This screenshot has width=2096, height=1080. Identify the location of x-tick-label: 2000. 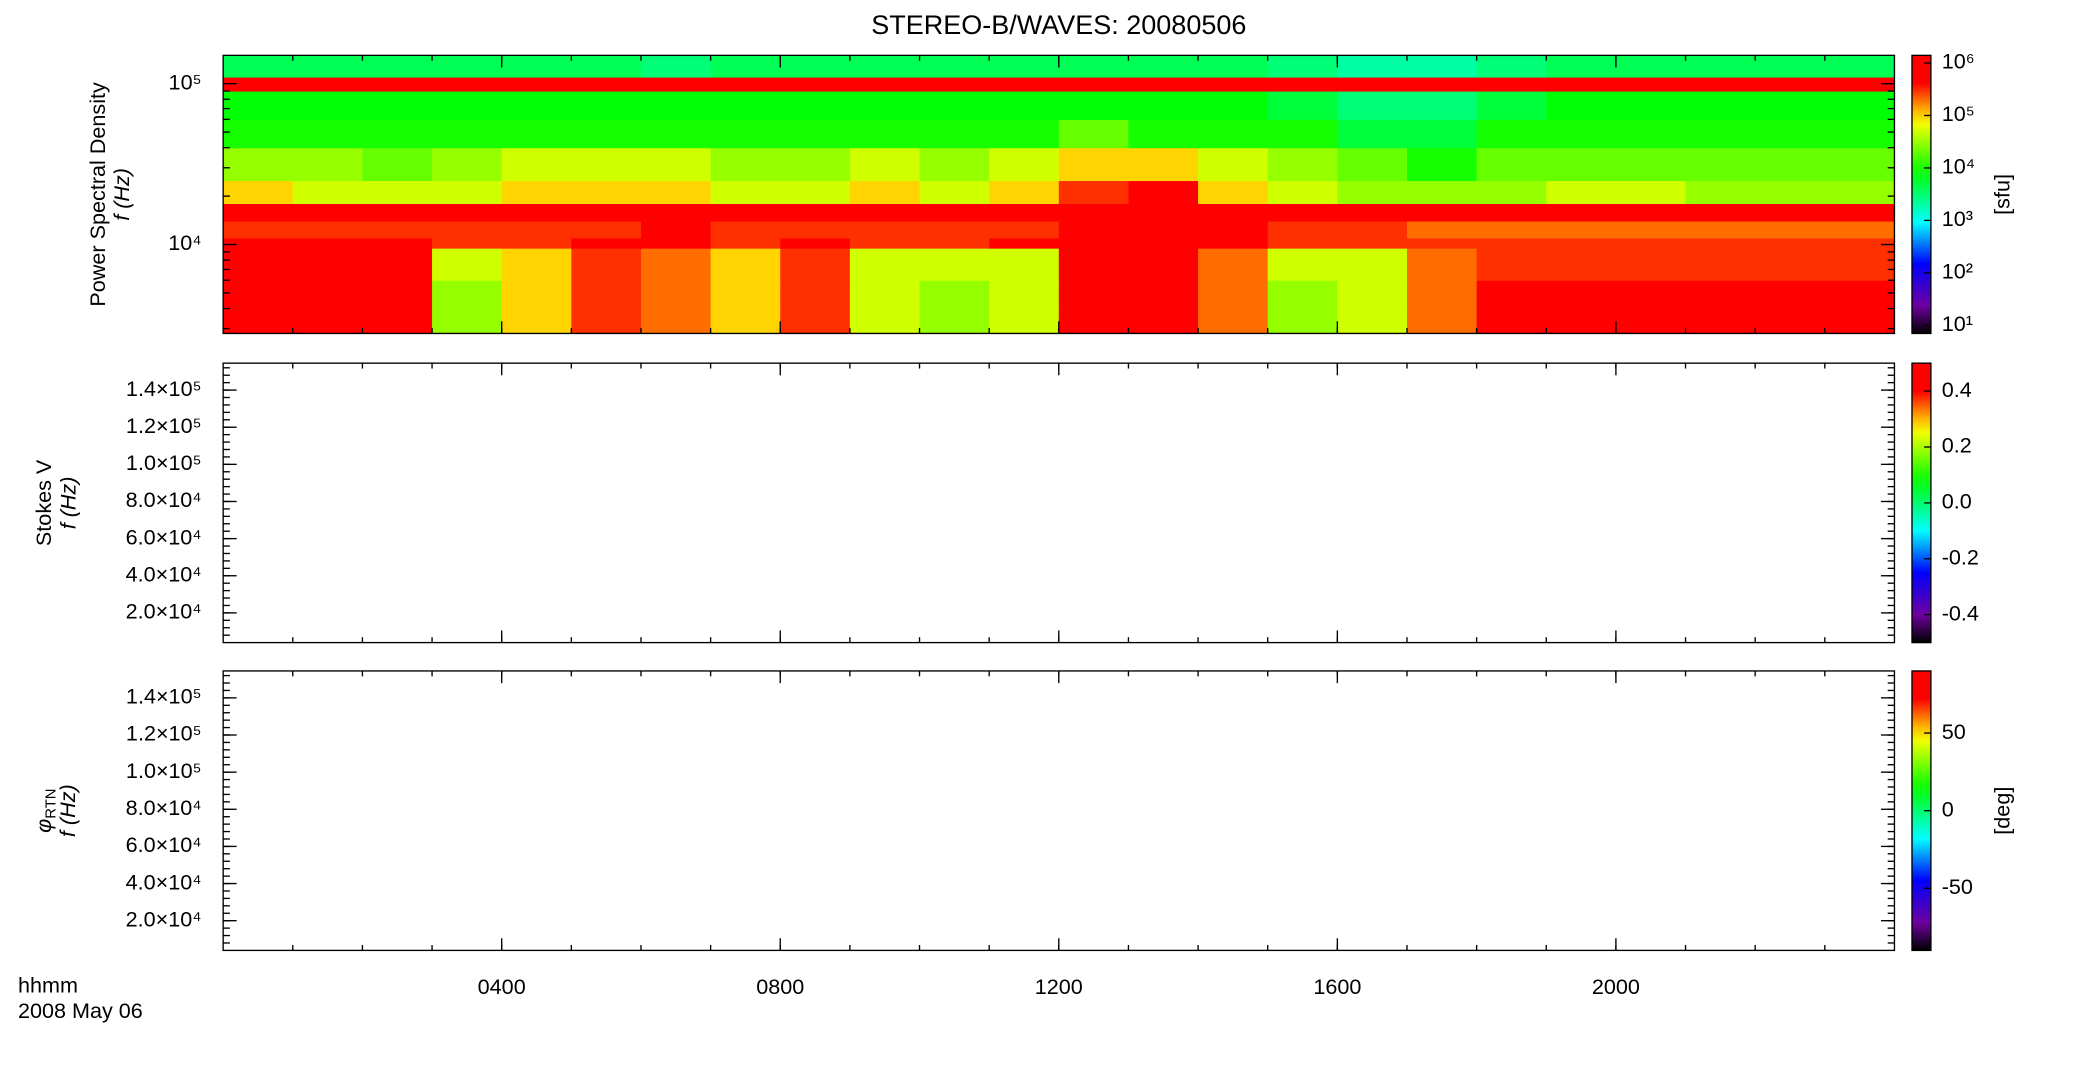
(1616, 986).